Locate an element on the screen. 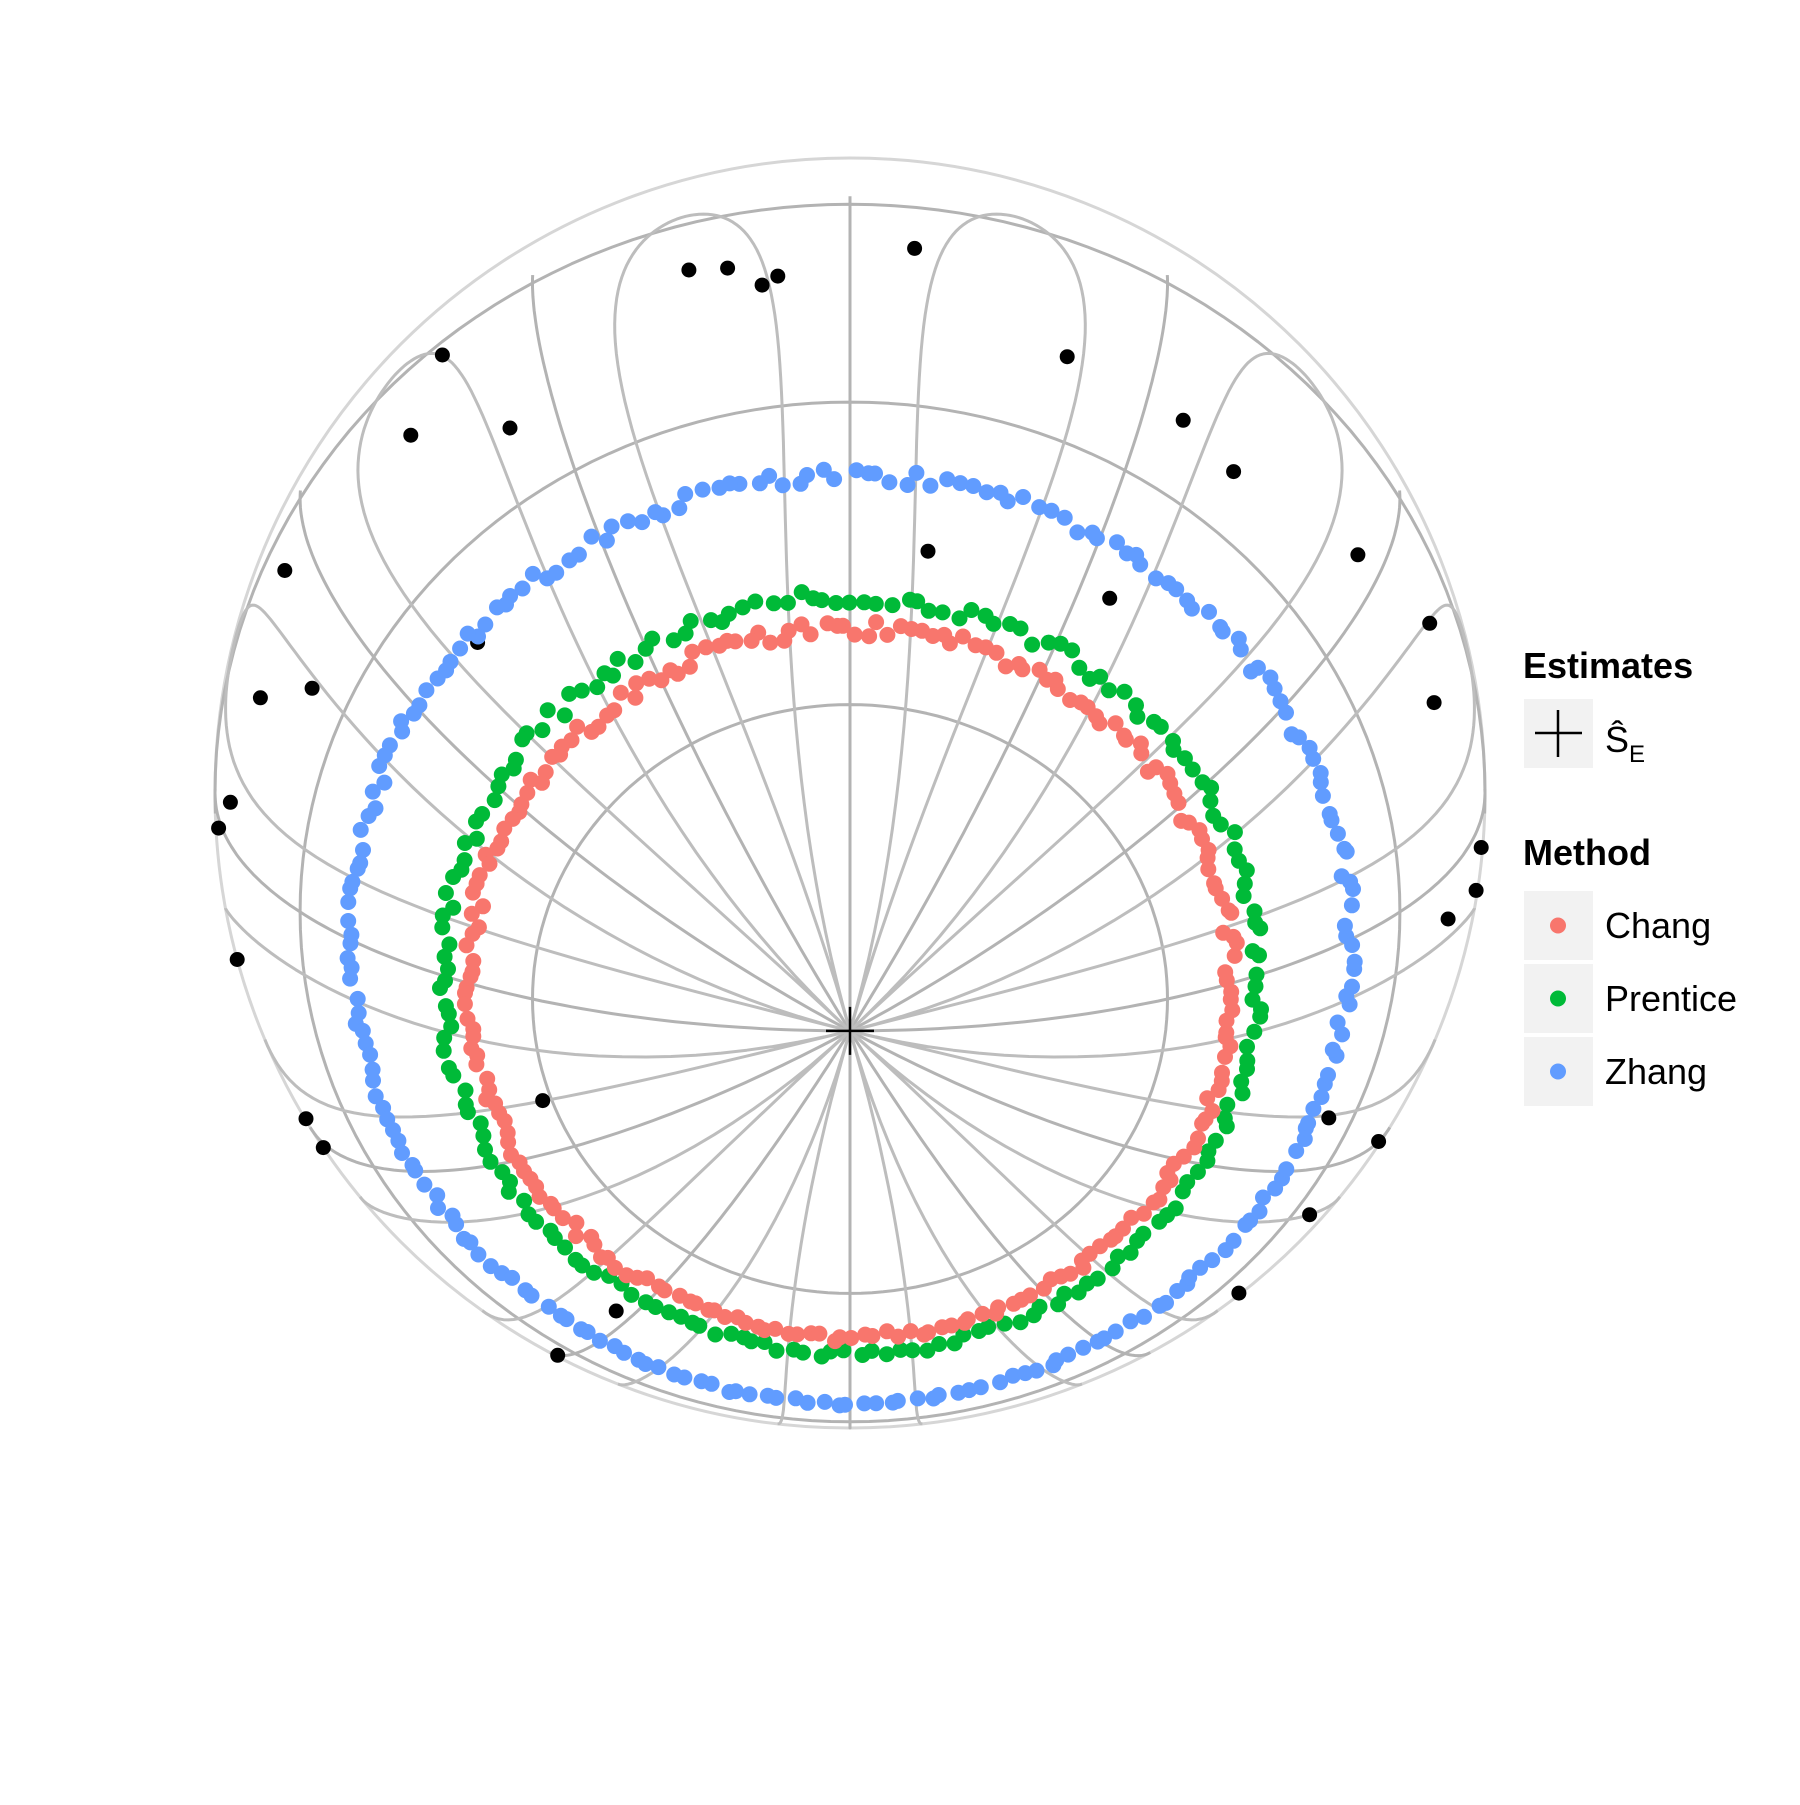 The width and height of the screenshot is (1800, 1805). legend-label-chang: Chang is located at coordinates (1658, 925).